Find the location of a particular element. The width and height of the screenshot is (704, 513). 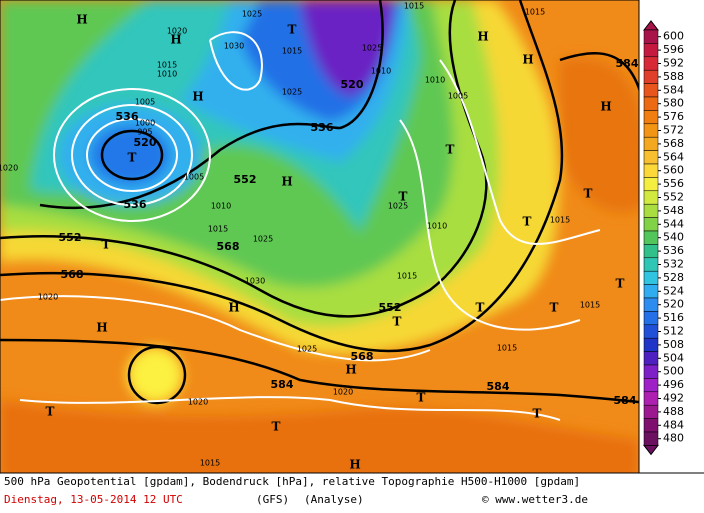

colorbar-label: 568 is located at coordinates (673, 143).